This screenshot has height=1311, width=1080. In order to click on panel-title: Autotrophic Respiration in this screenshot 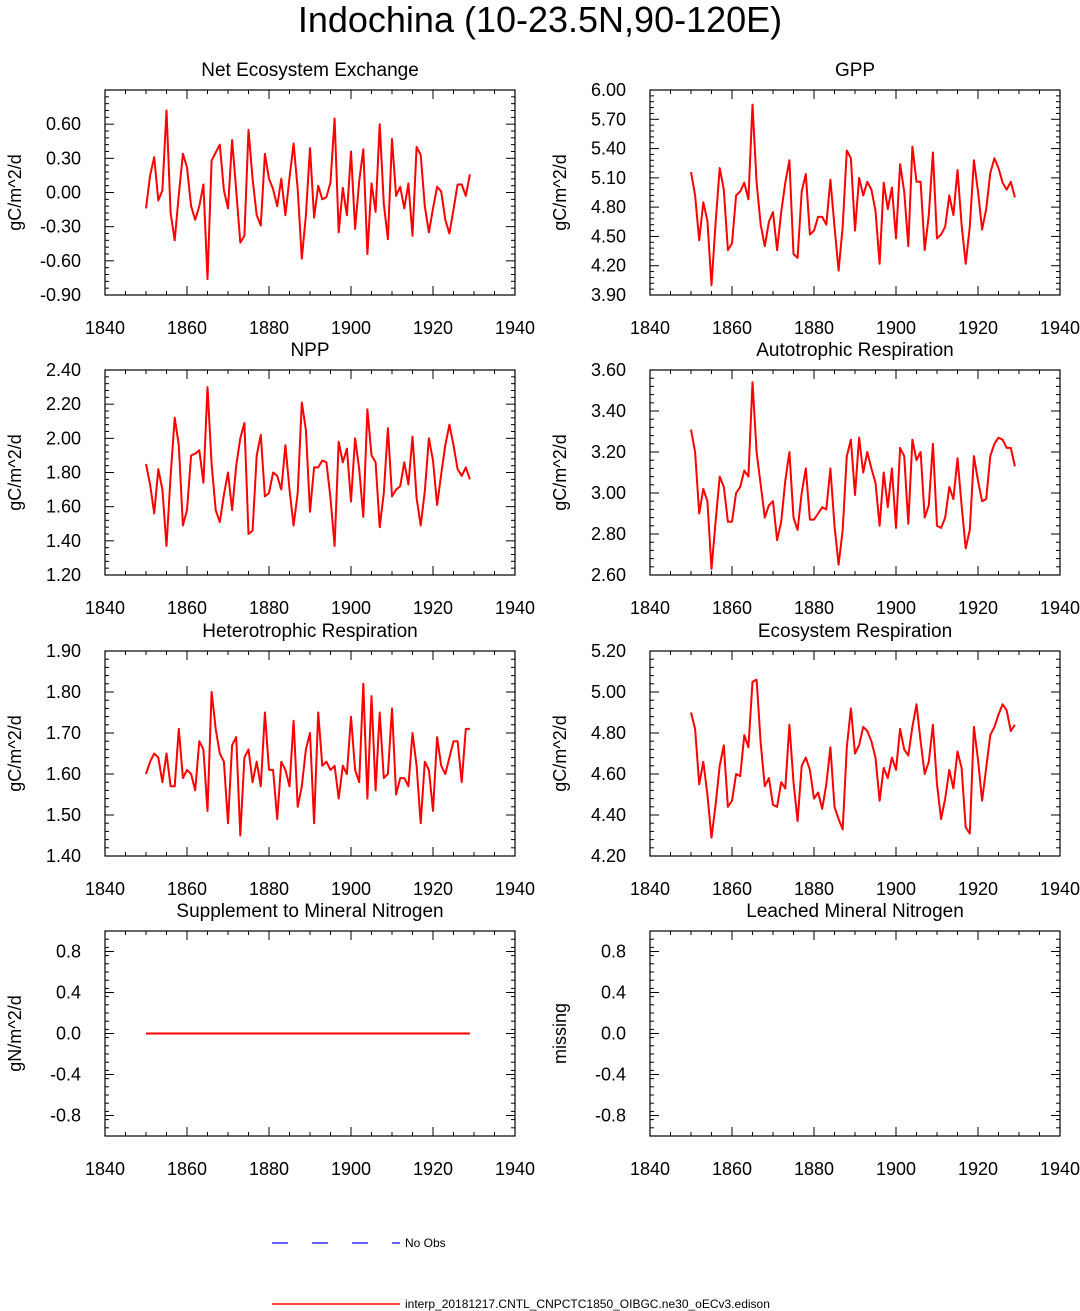, I will do `click(855, 350)`.